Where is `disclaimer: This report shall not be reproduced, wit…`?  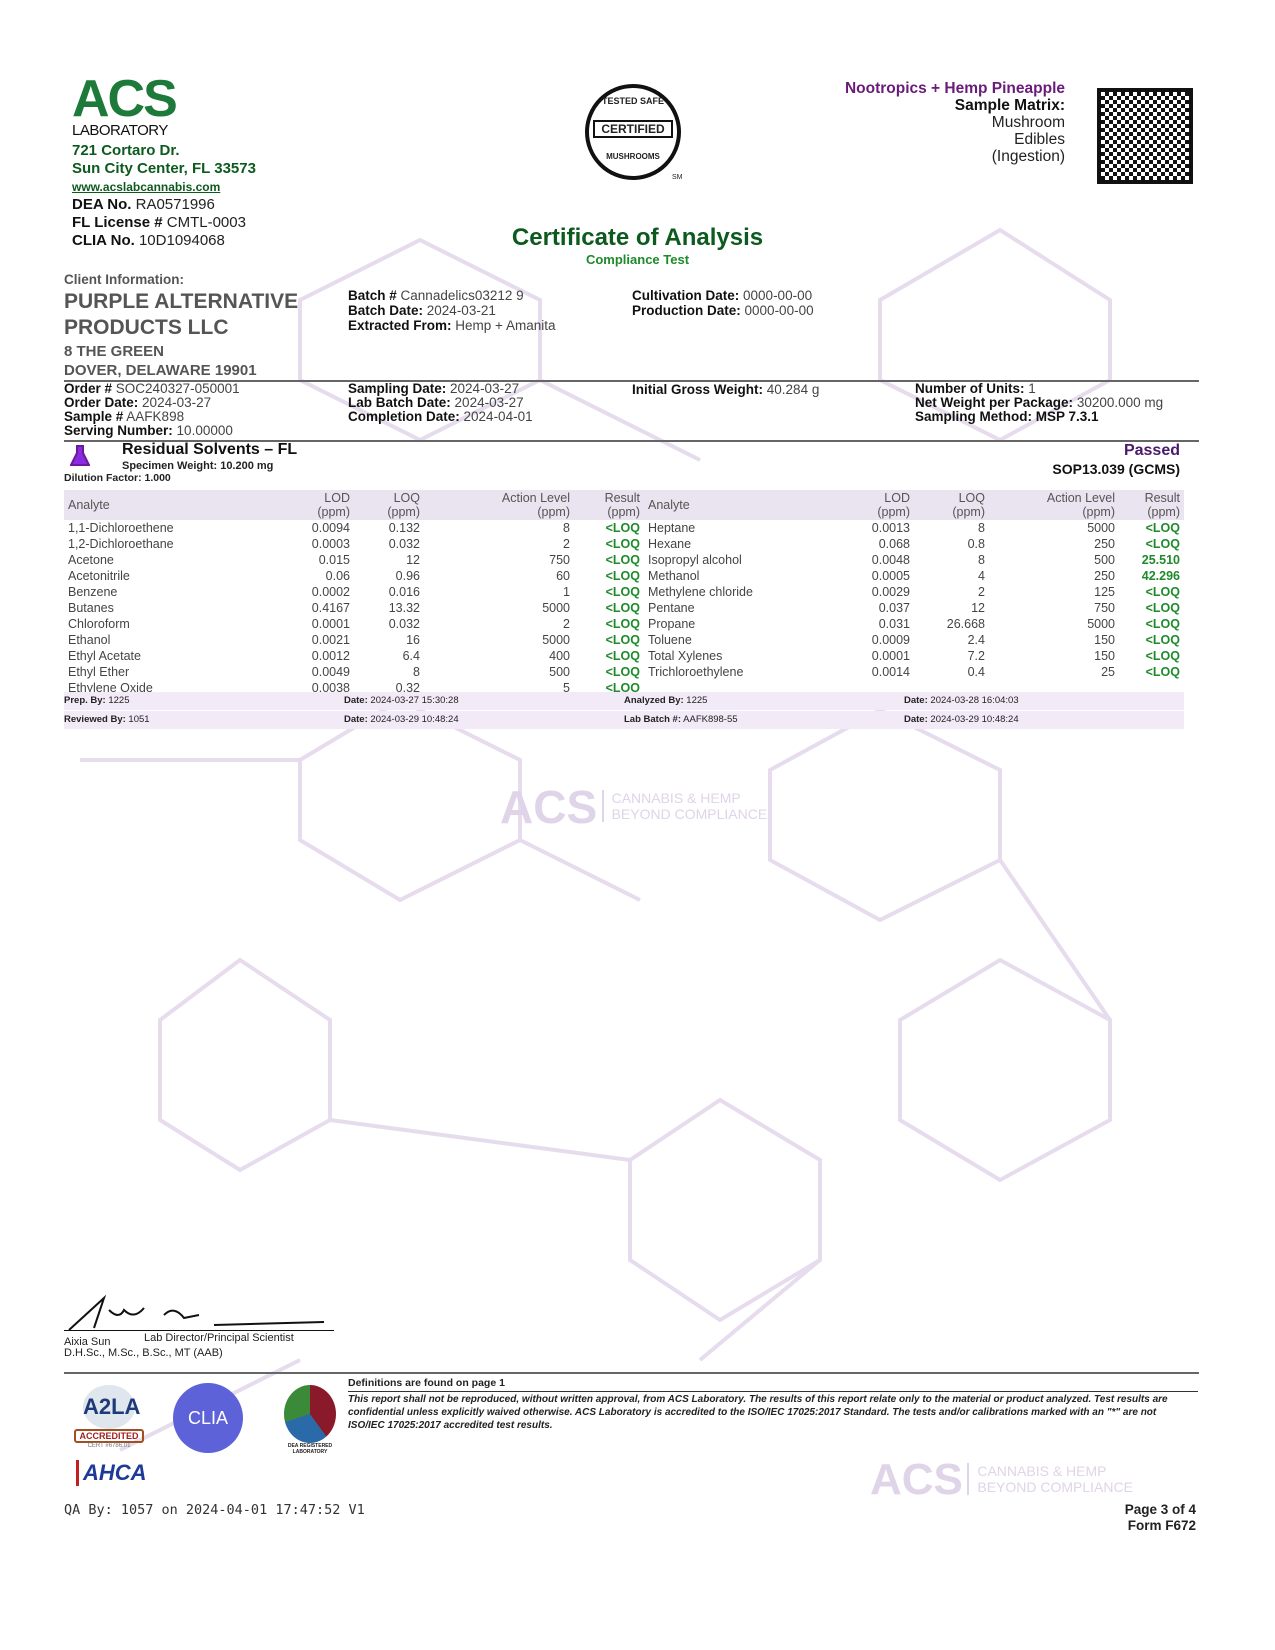 disclaimer: This report shall not be reproduced, wit… is located at coordinates (758, 1412).